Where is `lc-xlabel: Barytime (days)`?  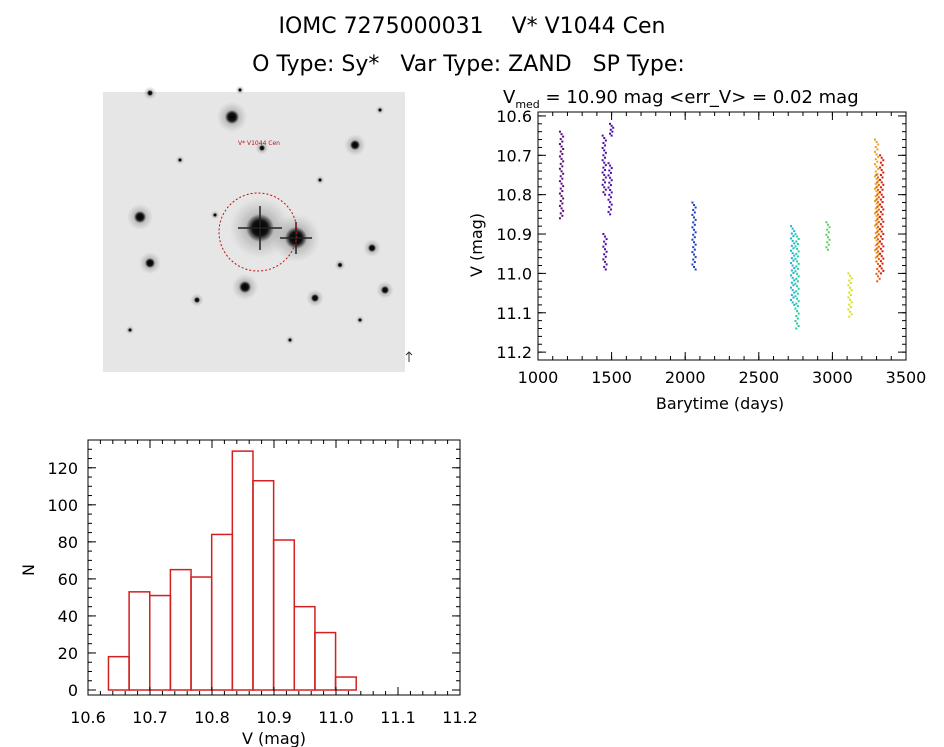
lc-xlabel: Barytime (days) is located at coordinates (720, 403).